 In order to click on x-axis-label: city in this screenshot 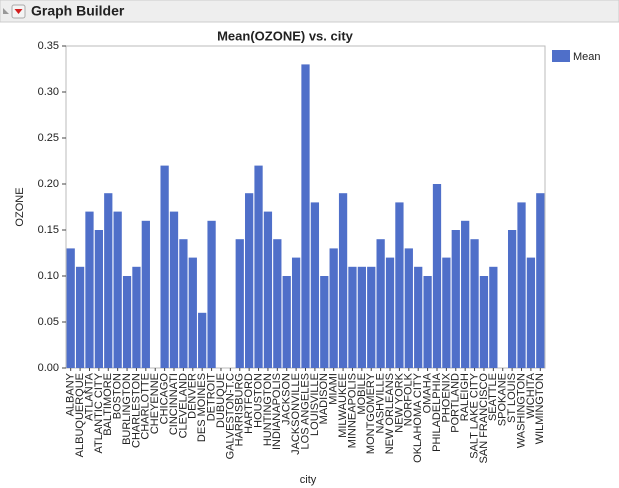, I will do `click(308, 480)`.